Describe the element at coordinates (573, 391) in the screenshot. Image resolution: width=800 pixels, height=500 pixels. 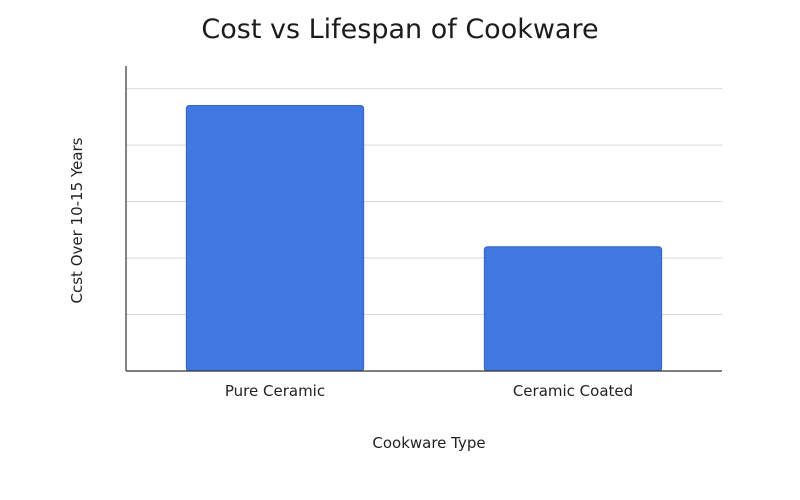
I see `x-tick-label: Ceramic Coated` at that location.